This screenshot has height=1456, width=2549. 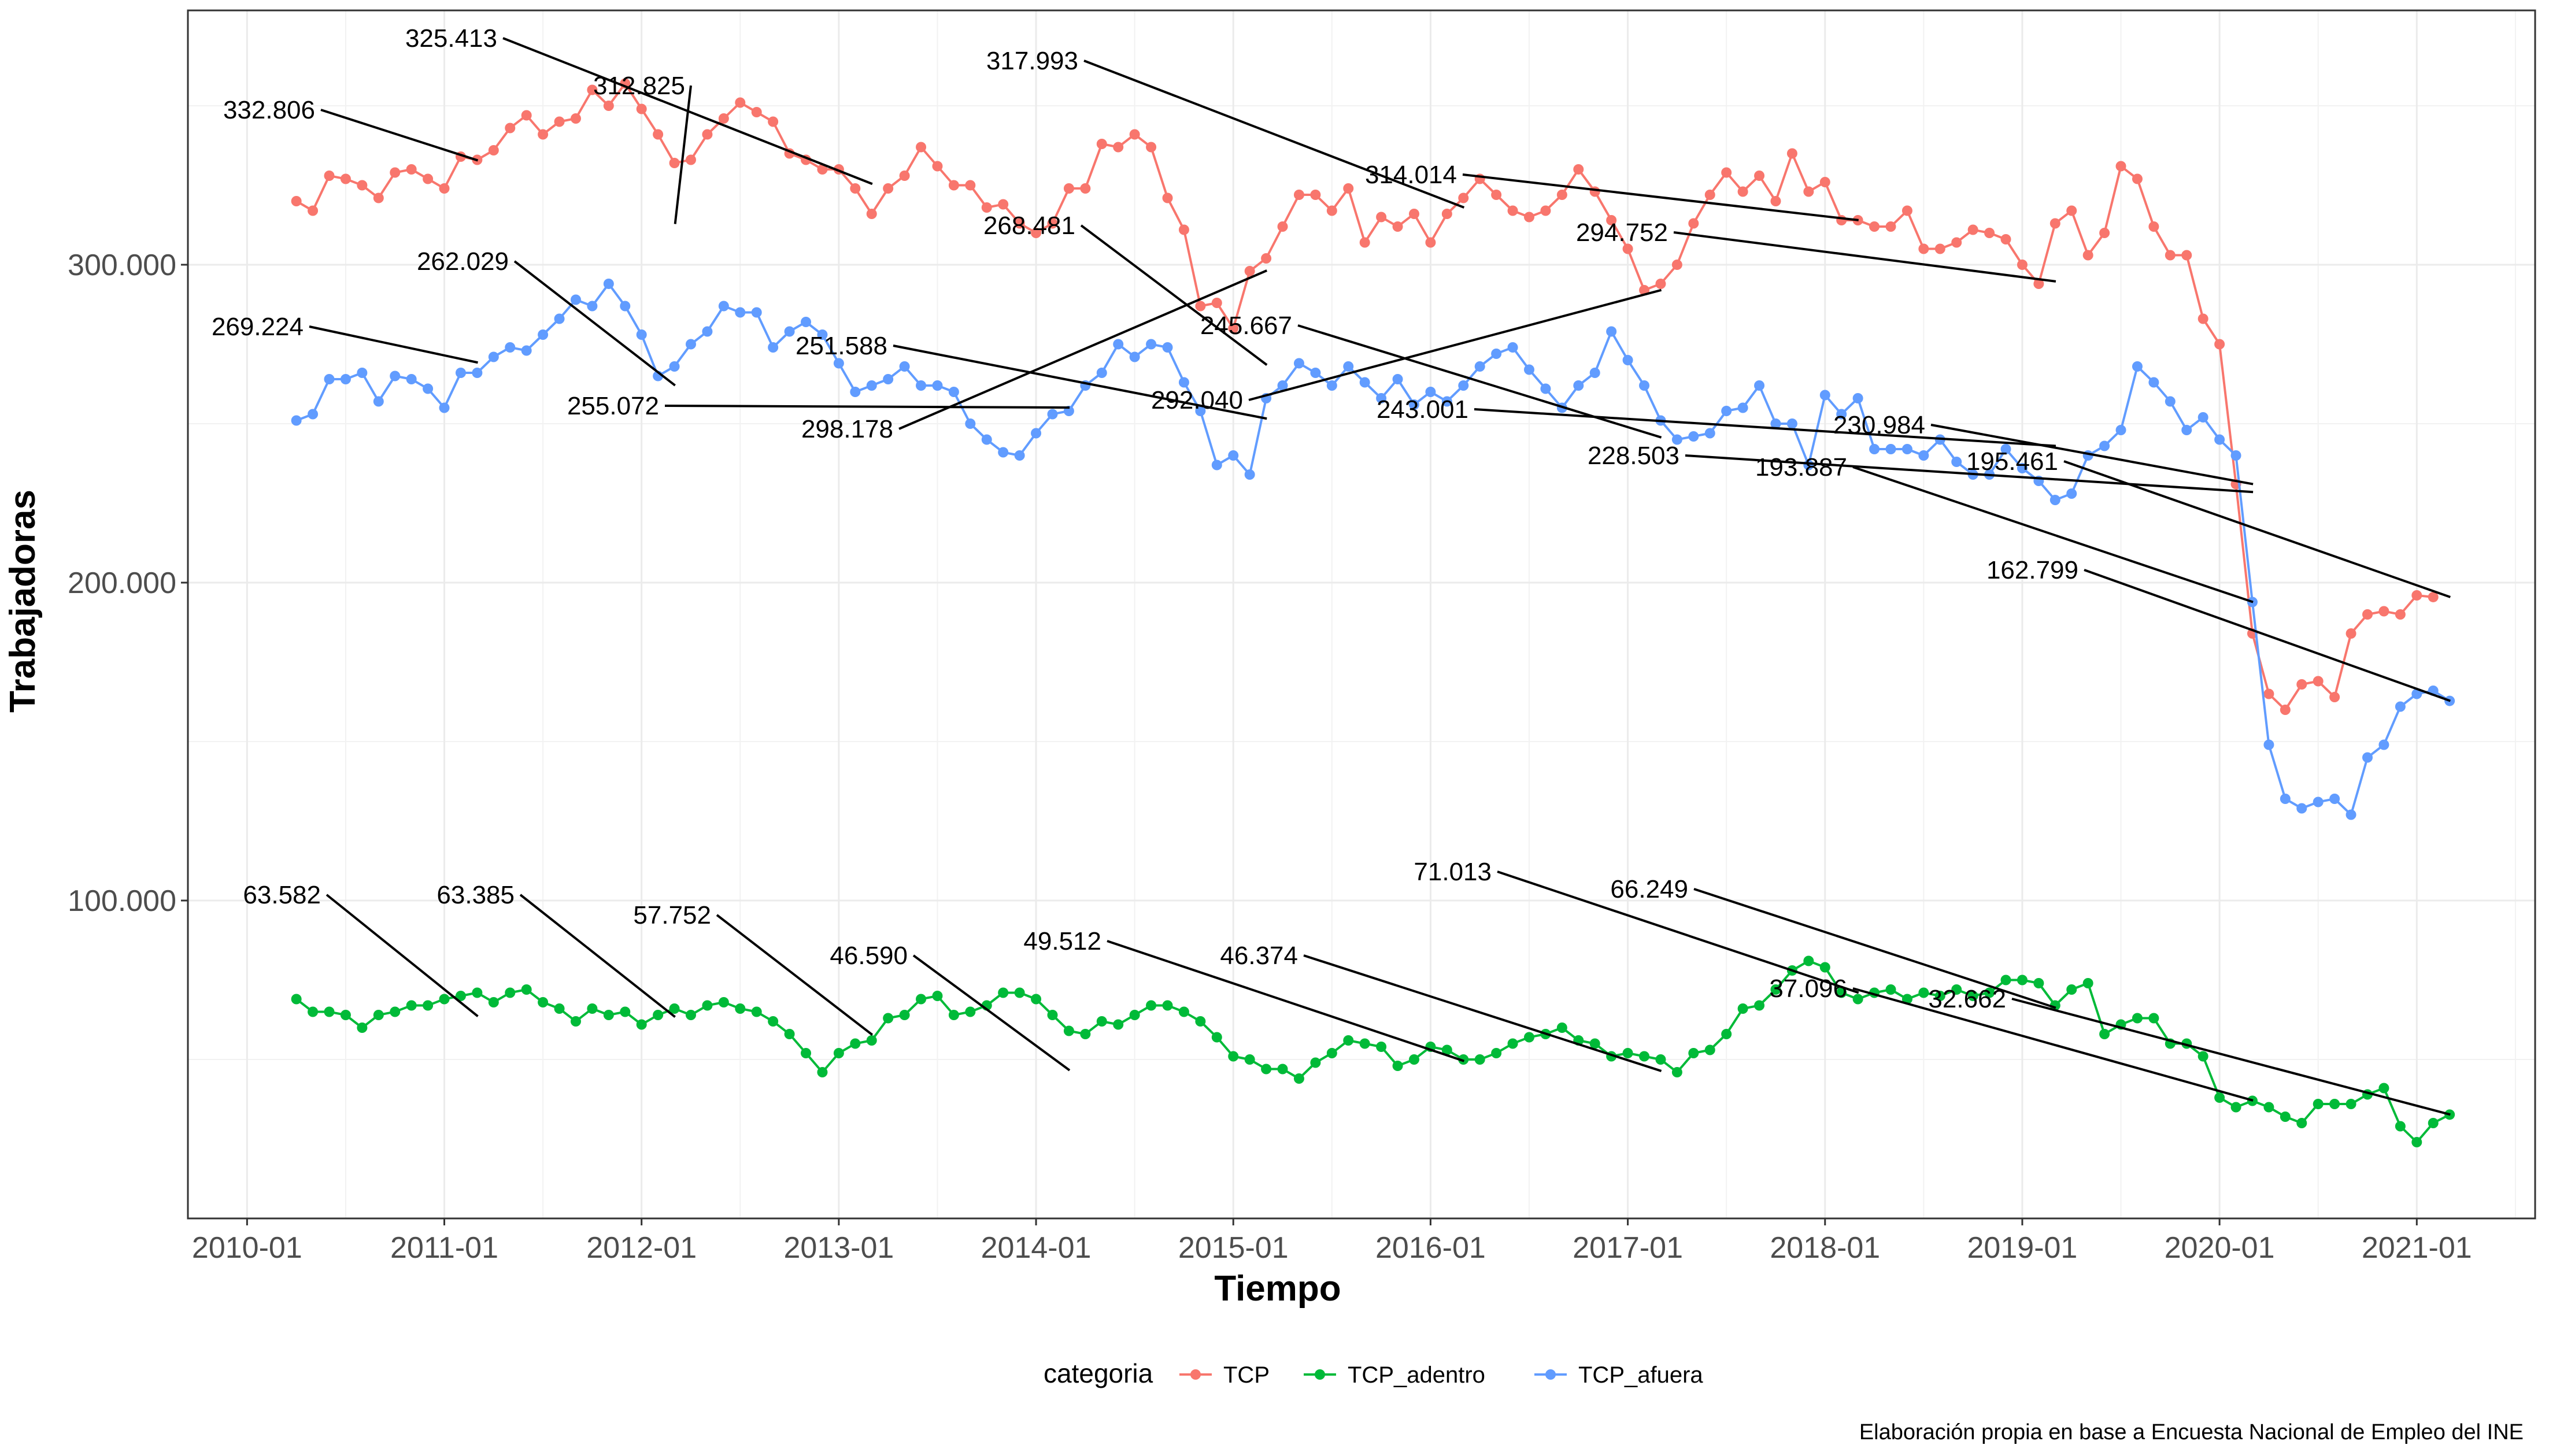 I want to click on annotation-label: 63.582, so click(x=282, y=895).